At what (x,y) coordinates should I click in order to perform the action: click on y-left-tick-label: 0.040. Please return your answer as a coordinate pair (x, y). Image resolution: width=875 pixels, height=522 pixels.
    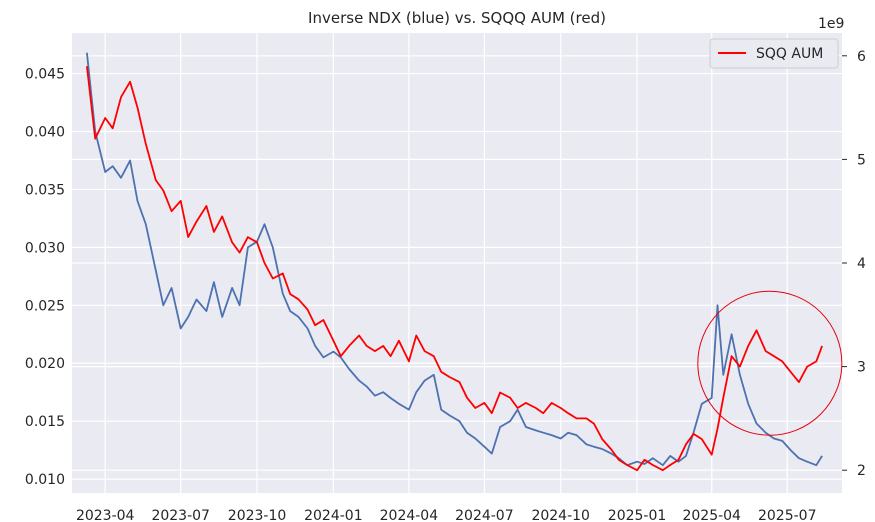
    Looking at the image, I should click on (45, 132).